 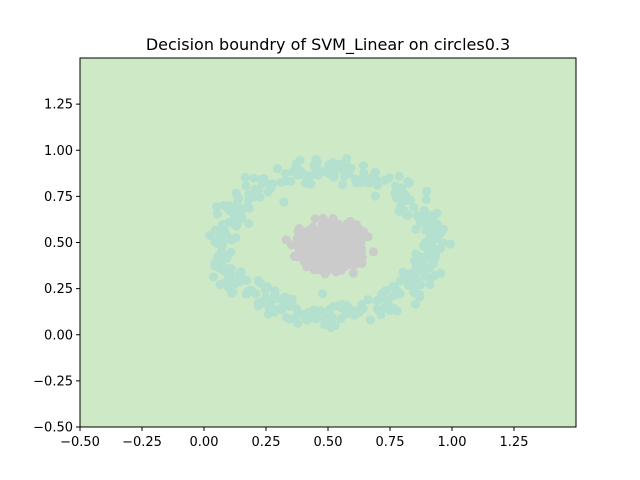 What do you see at coordinates (58, 151) in the screenshot?
I see `y-tick-label: 1.00` at bounding box center [58, 151].